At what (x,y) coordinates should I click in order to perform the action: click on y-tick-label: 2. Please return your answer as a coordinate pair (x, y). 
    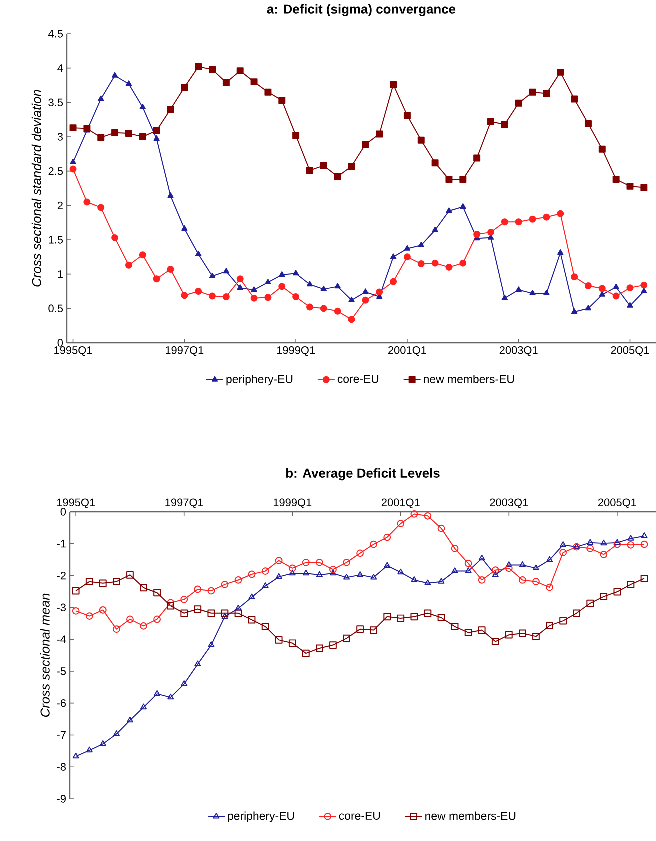
    Looking at the image, I should click on (60, 206).